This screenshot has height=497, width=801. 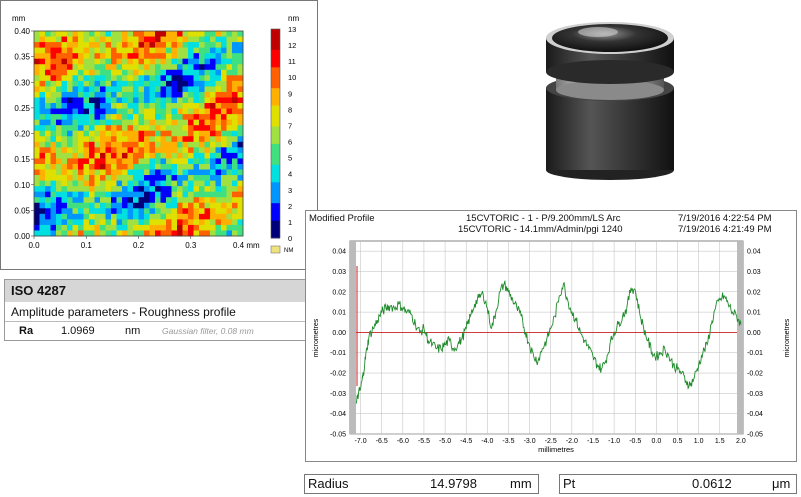 What do you see at coordinates (725, 218) in the screenshot?
I see `profile-header-right-1: 7/19/2016 4:22:54 PM` at bounding box center [725, 218].